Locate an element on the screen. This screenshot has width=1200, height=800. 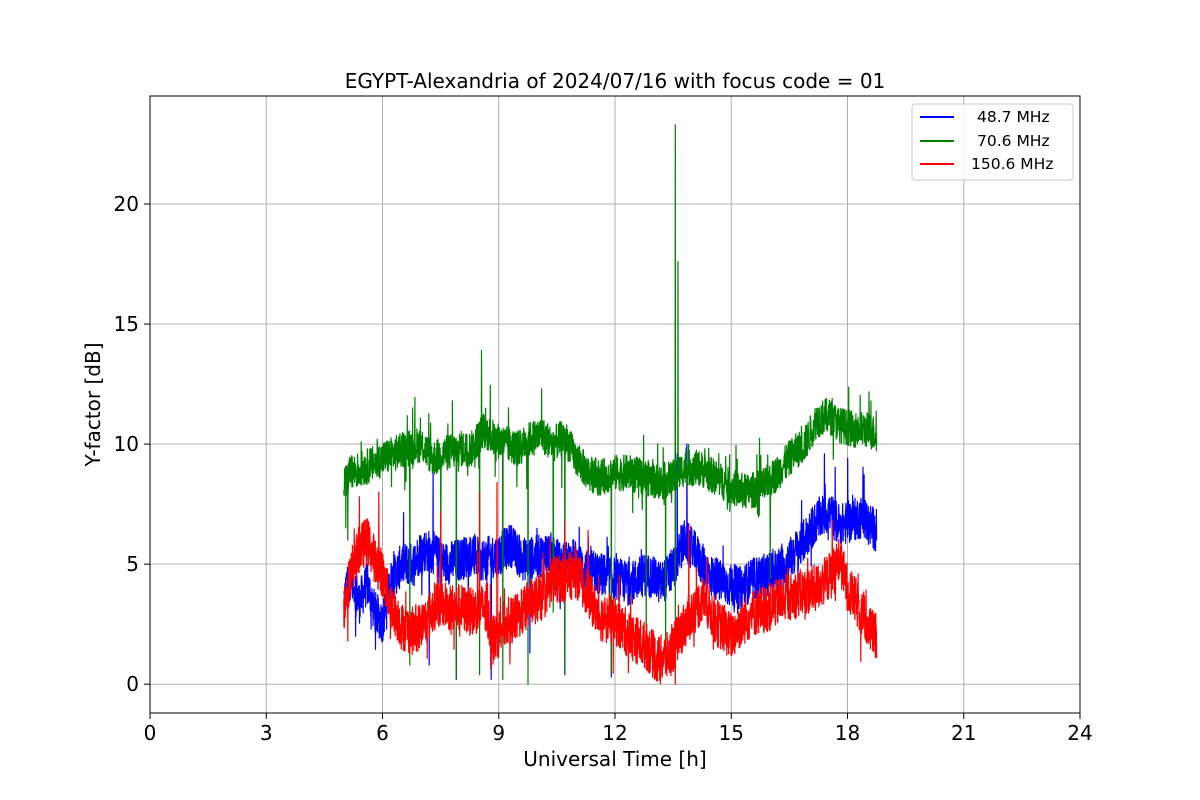
x-tick-label: 18 is located at coordinates (847, 733).